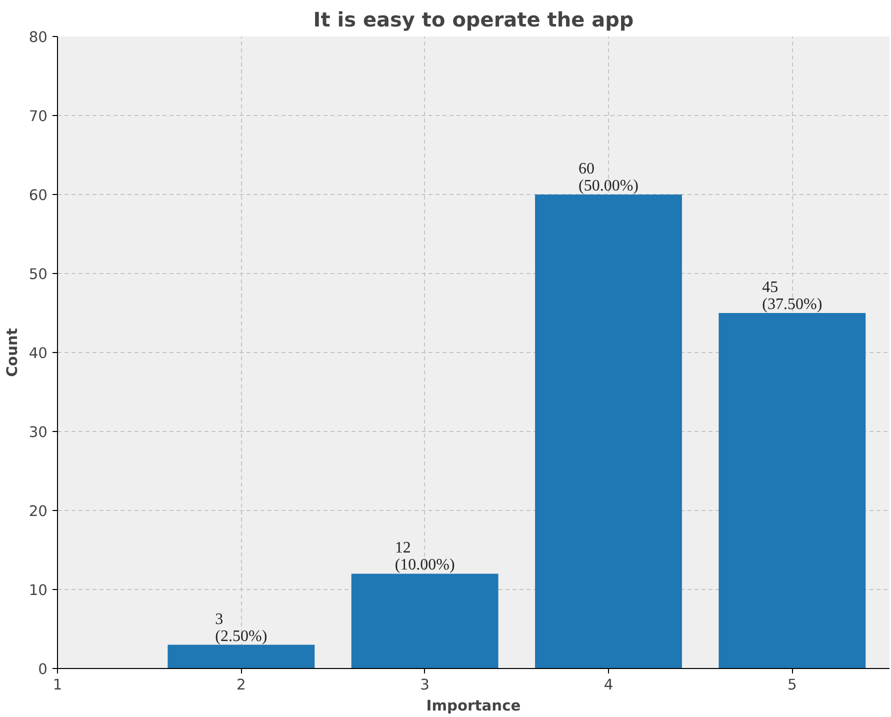 The height and width of the screenshot is (717, 891). Describe the element at coordinates (792, 685) in the screenshot. I see `x-tick-label: 5` at that location.